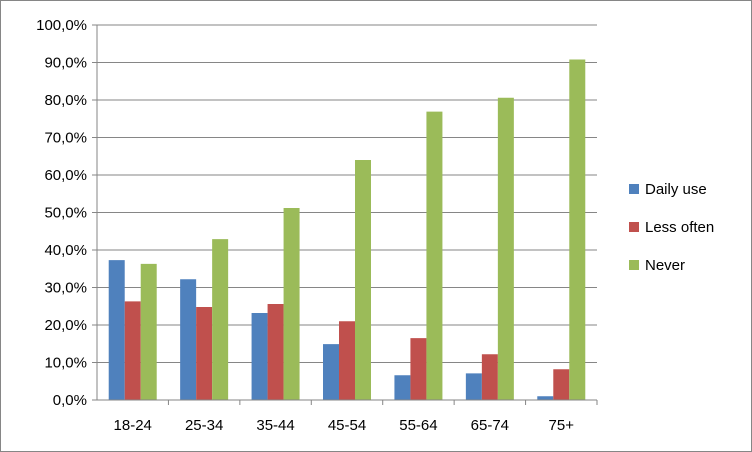 This screenshot has height=452, width=752. Describe the element at coordinates (665, 265) in the screenshot. I see `legend-label: Never` at that location.